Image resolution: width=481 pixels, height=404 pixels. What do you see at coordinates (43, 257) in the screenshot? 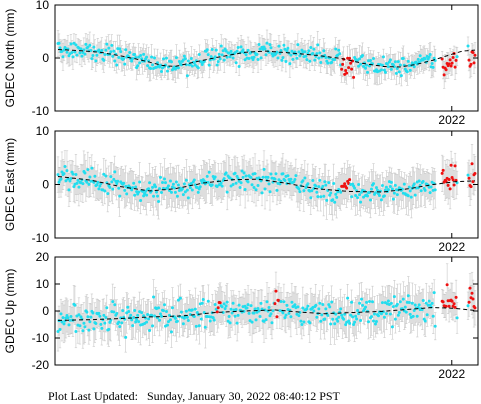
I see `y-tick-label: 20` at bounding box center [43, 257].